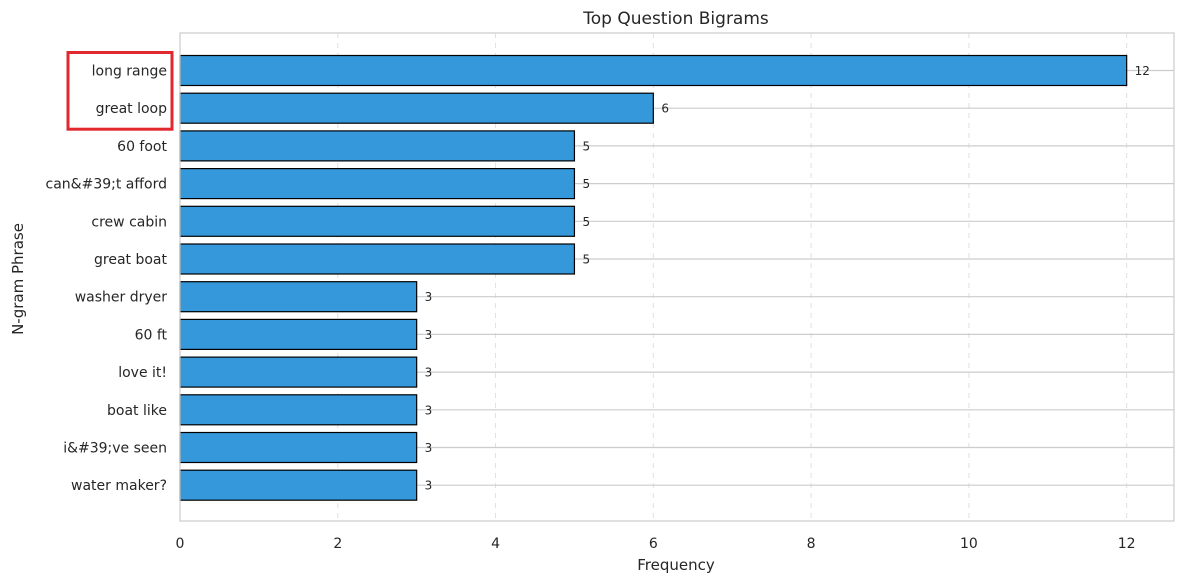 The height and width of the screenshot is (583, 1183). I want to click on data-label: 12, so click(1142, 71).